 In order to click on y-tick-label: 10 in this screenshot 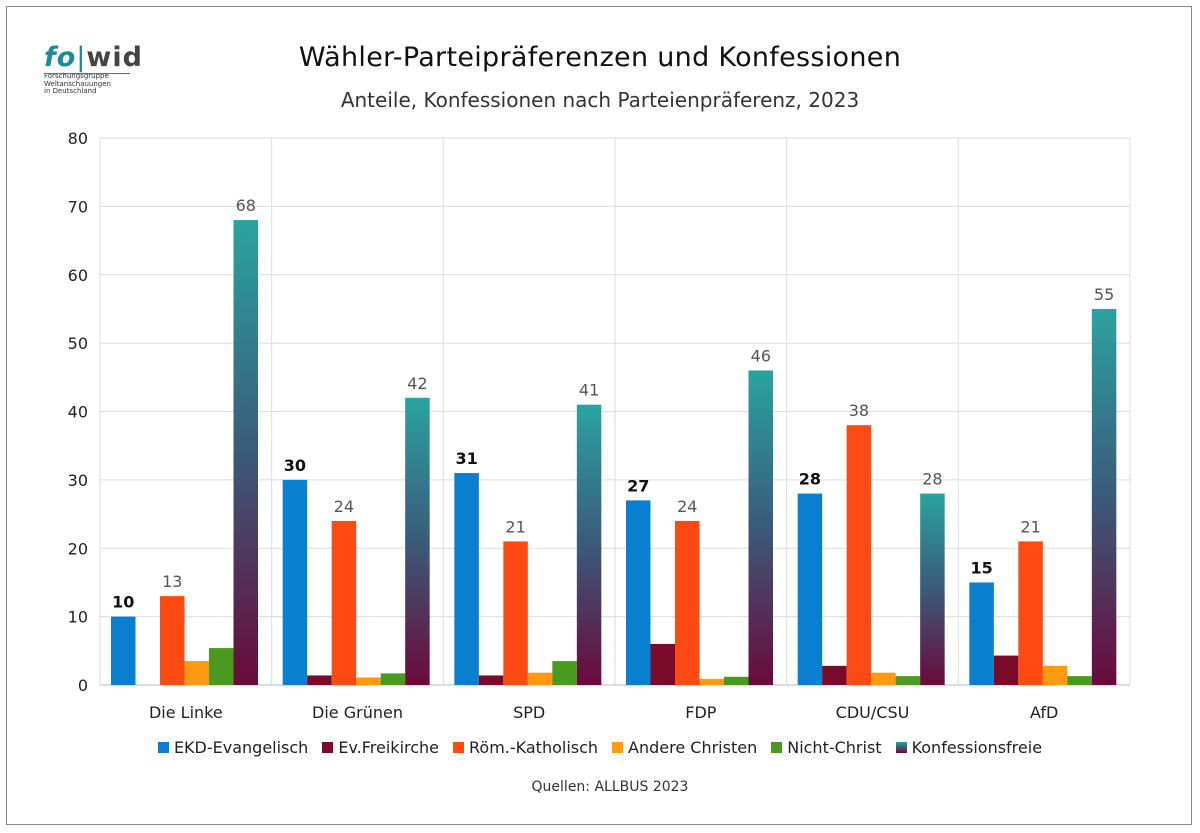, I will do `click(78, 617)`.